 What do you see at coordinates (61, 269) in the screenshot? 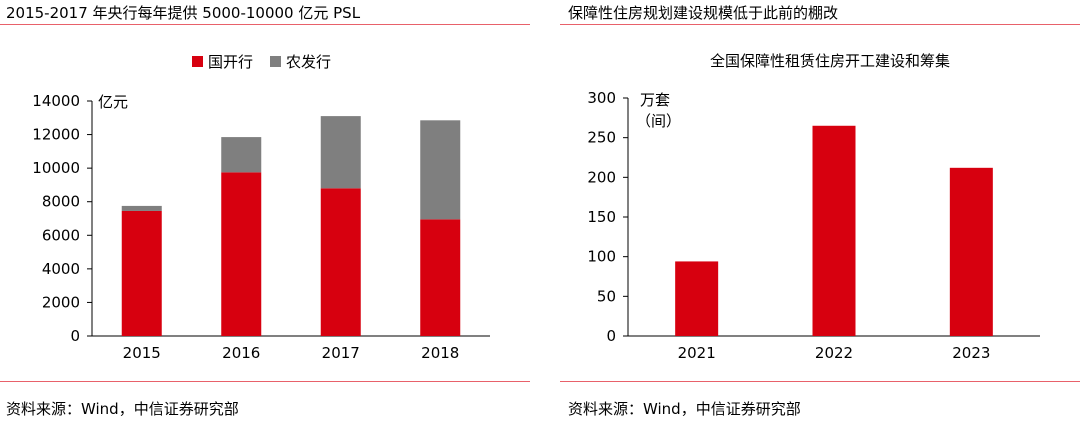
I see `y-tick-label: 4000` at bounding box center [61, 269].